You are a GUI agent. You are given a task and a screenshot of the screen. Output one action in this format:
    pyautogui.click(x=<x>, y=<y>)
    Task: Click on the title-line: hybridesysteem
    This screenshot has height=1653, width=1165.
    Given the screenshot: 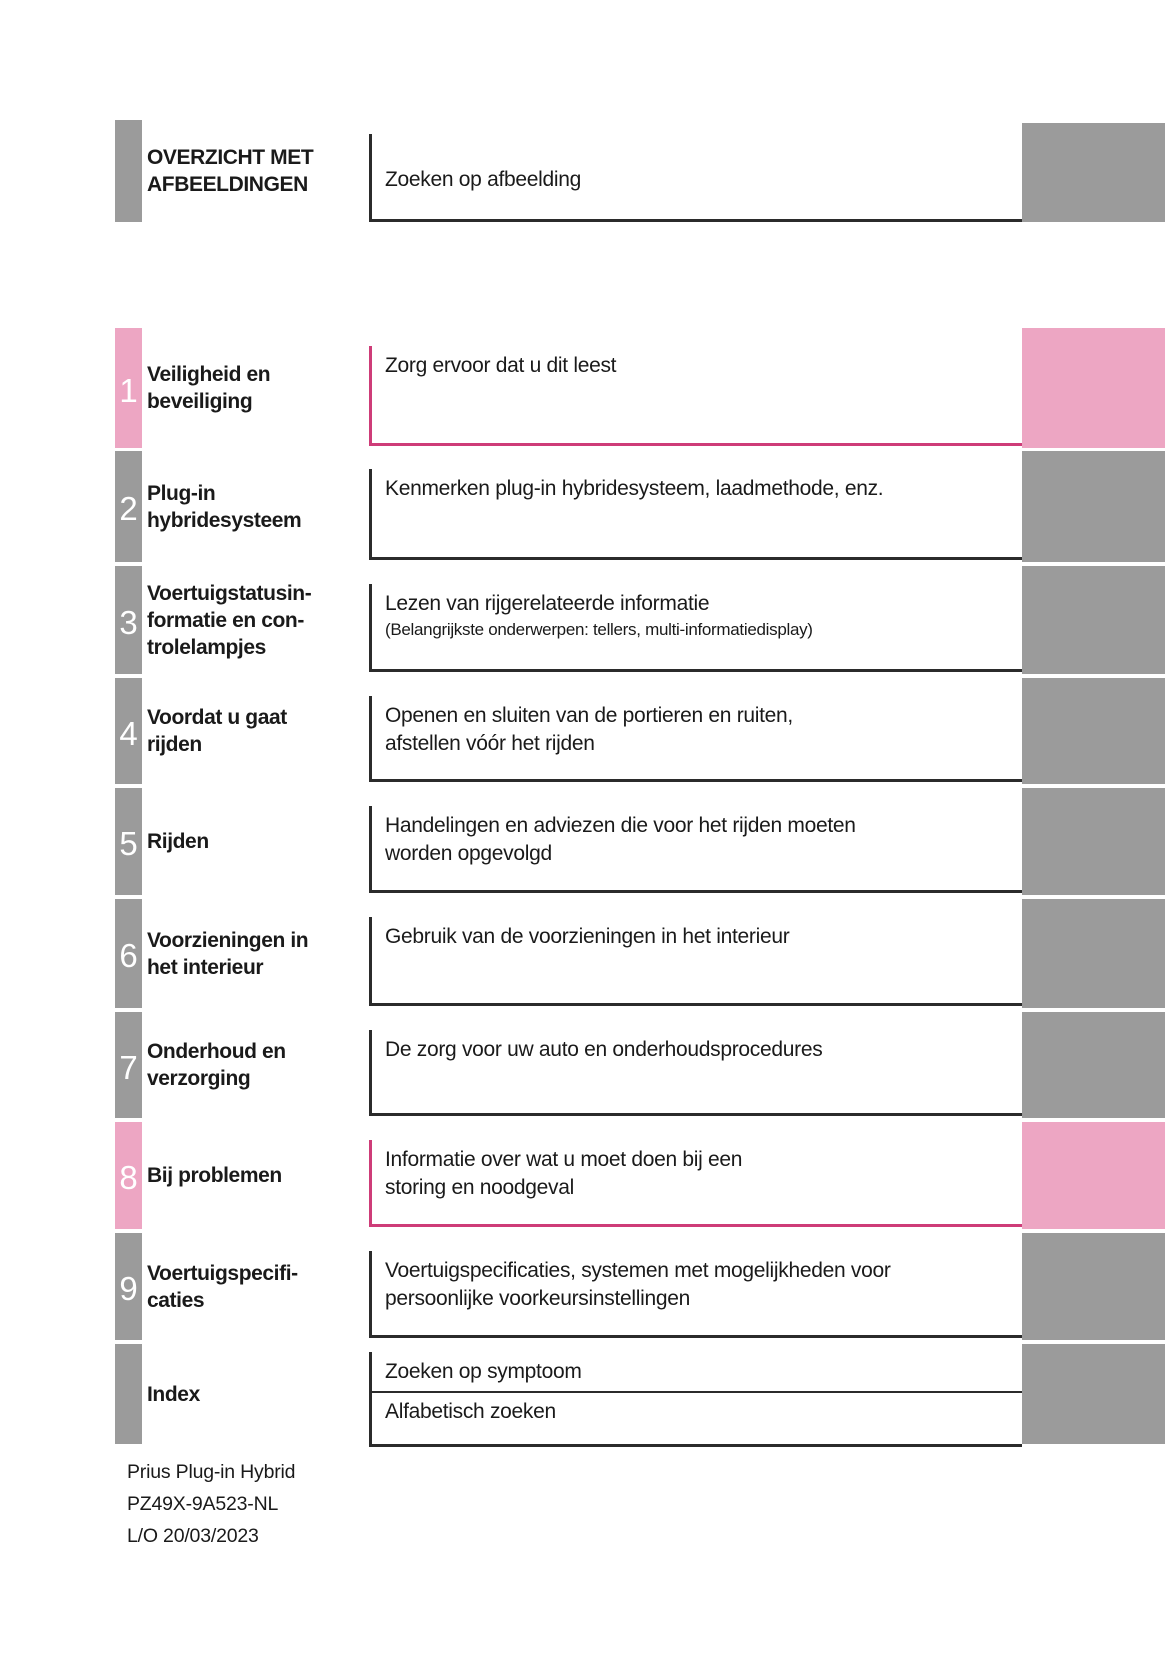 What is the action you would take?
    pyautogui.click(x=224, y=520)
    